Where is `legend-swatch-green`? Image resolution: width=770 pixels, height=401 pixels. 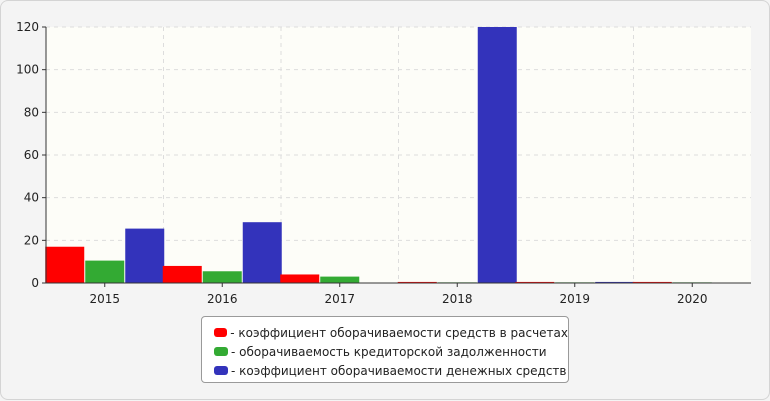
legend-swatch-green is located at coordinates (221, 351).